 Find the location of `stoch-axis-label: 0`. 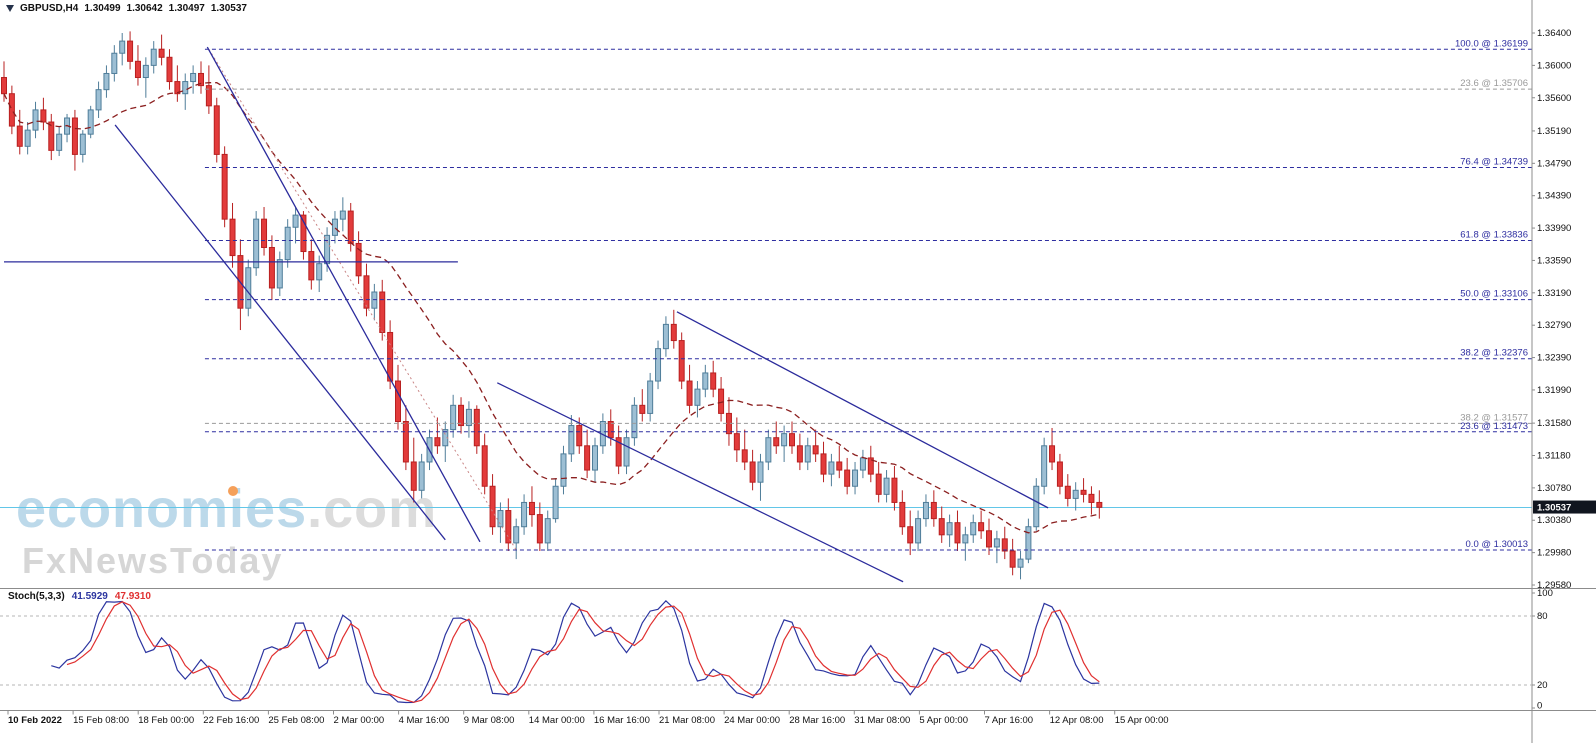

stoch-axis-label: 0 is located at coordinates (1539, 706).